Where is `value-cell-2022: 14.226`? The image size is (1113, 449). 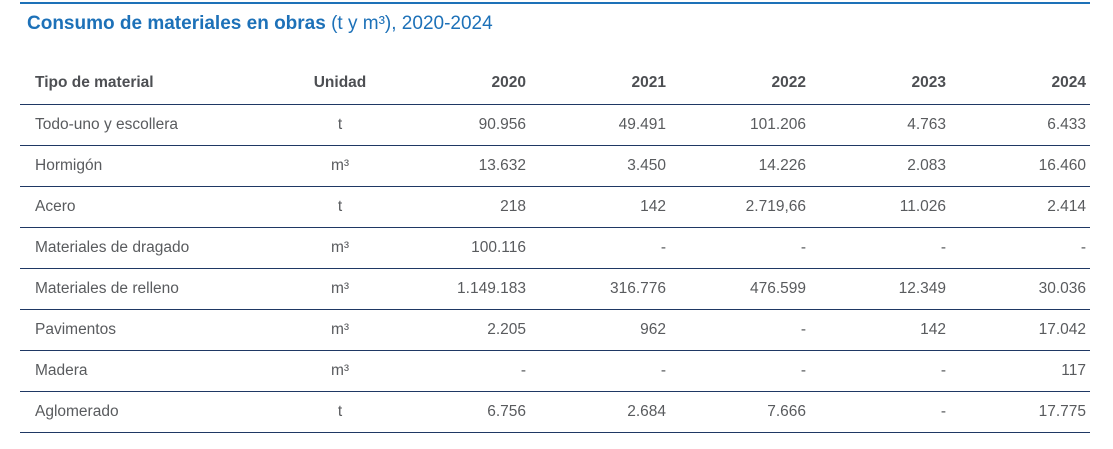 value-cell-2022: 14.226 is located at coordinates (740, 166).